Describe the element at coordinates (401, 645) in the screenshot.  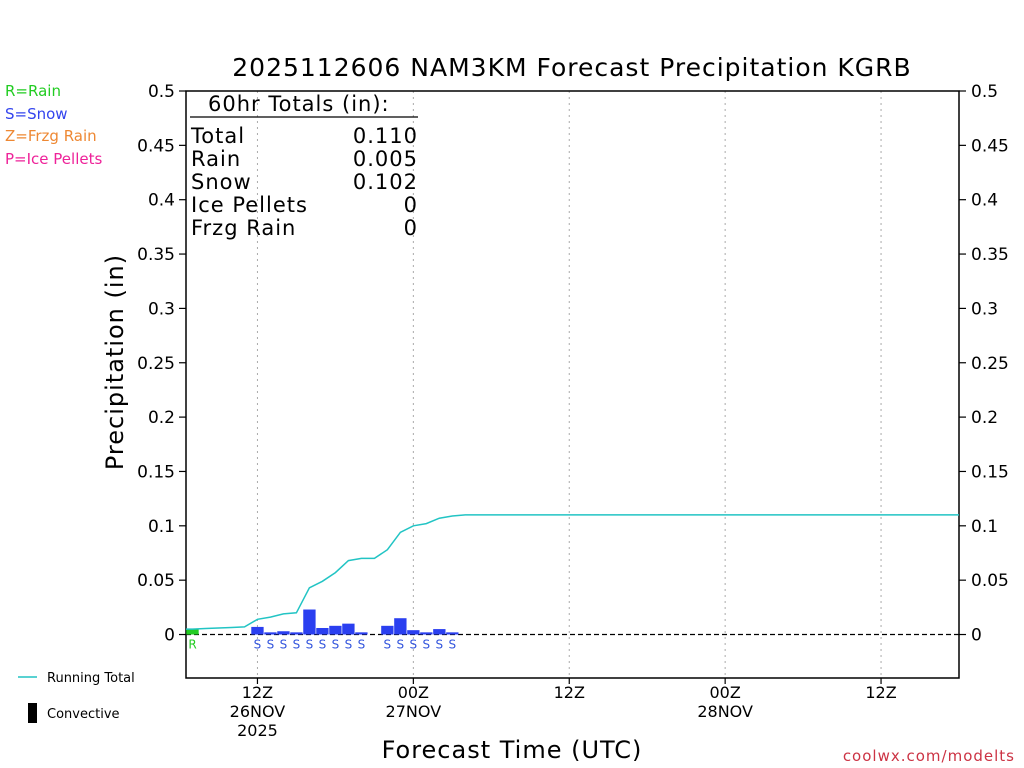
I see `precip-type-label-11: S` at that location.